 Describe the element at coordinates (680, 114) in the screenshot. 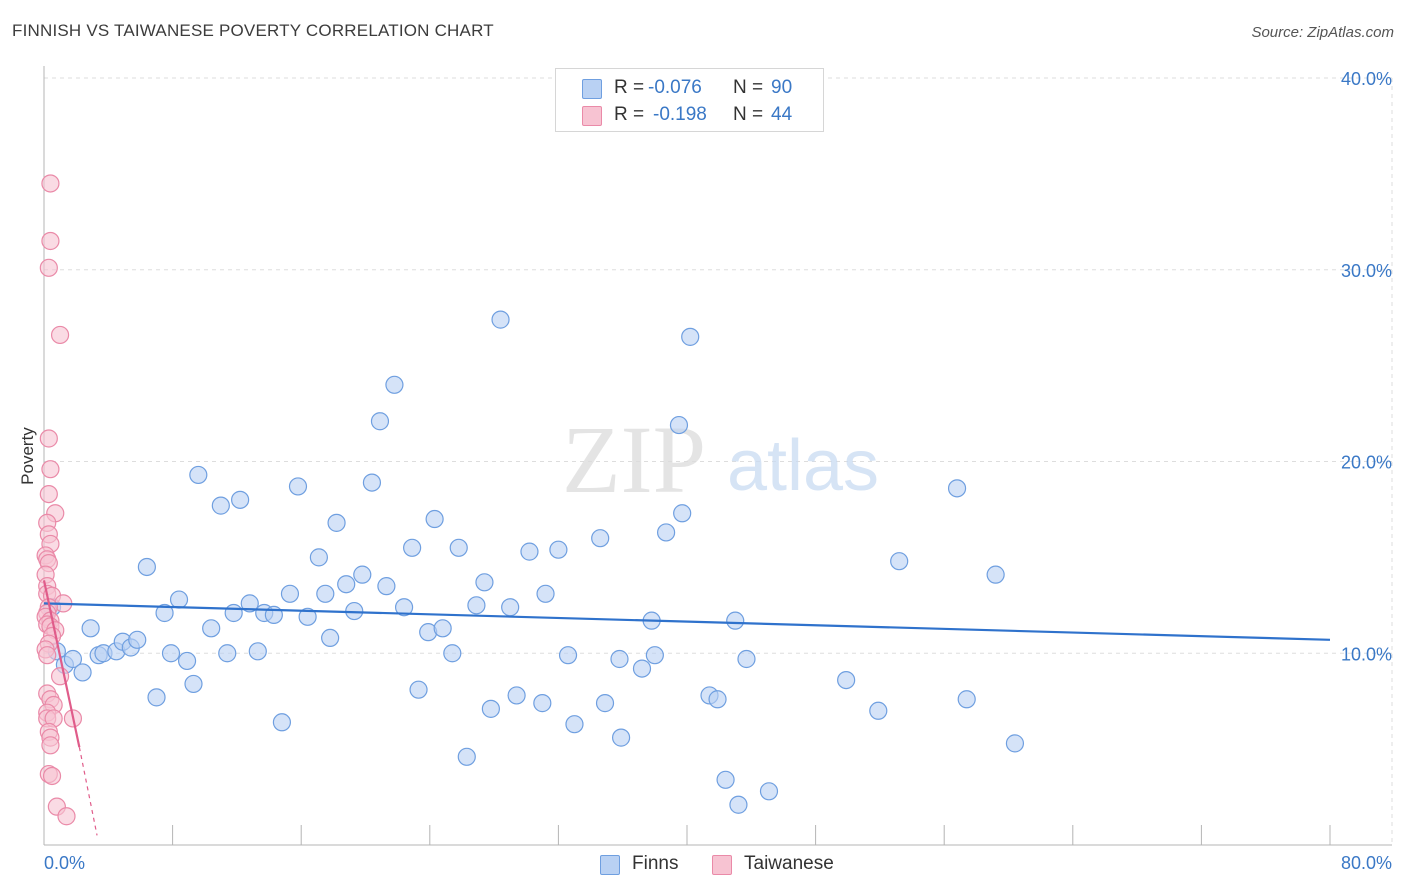

I see `legend-r-value-taiwanese: -0.198` at that location.